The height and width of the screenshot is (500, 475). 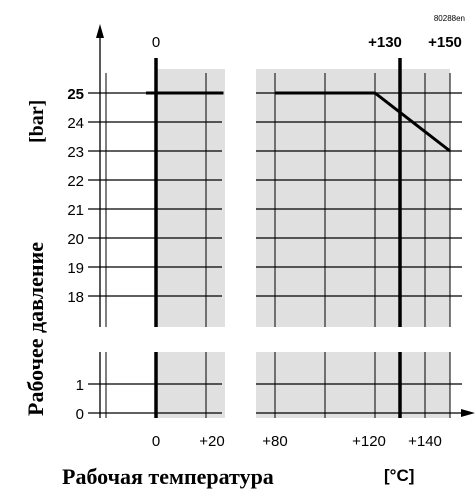 What do you see at coordinates (445, 42) in the screenshot?
I see `top-label-p150: +150` at bounding box center [445, 42].